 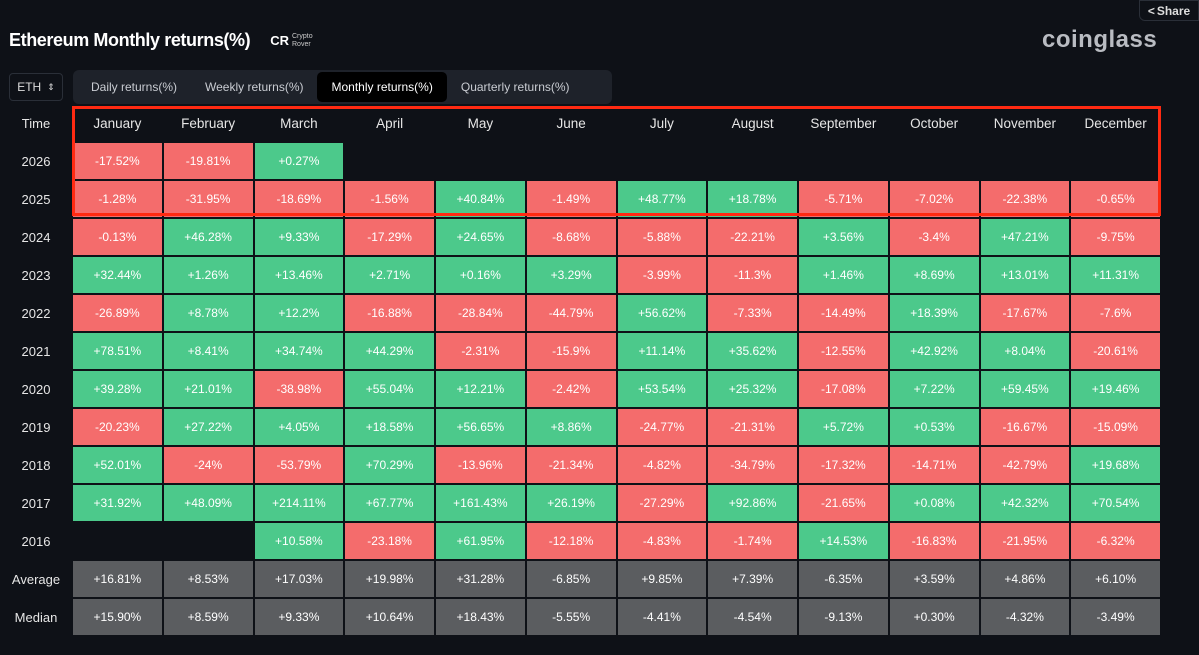 I want to click on return-cell: +10.58%, so click(x=299, y=541).